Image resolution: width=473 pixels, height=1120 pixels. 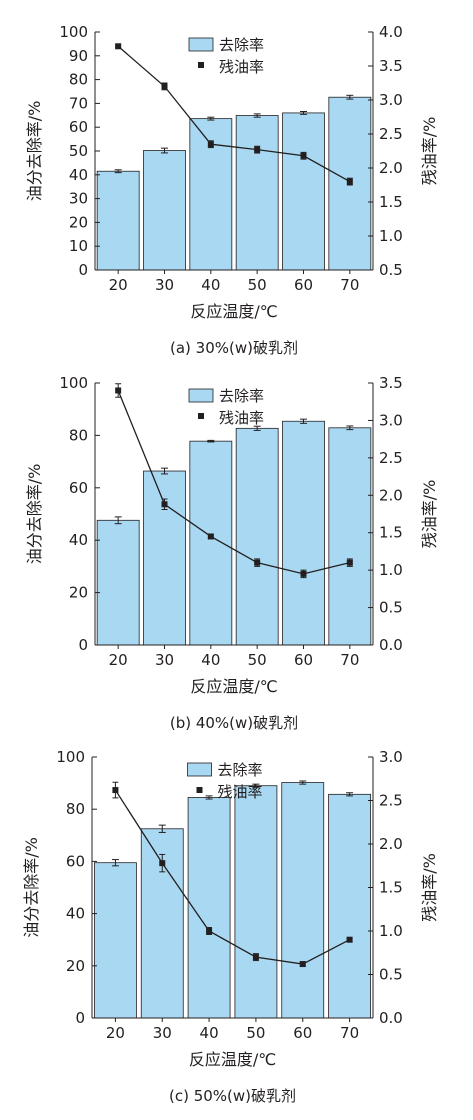 I want to click on left-axis-tick-label: 50, so click(x=78, y=151).